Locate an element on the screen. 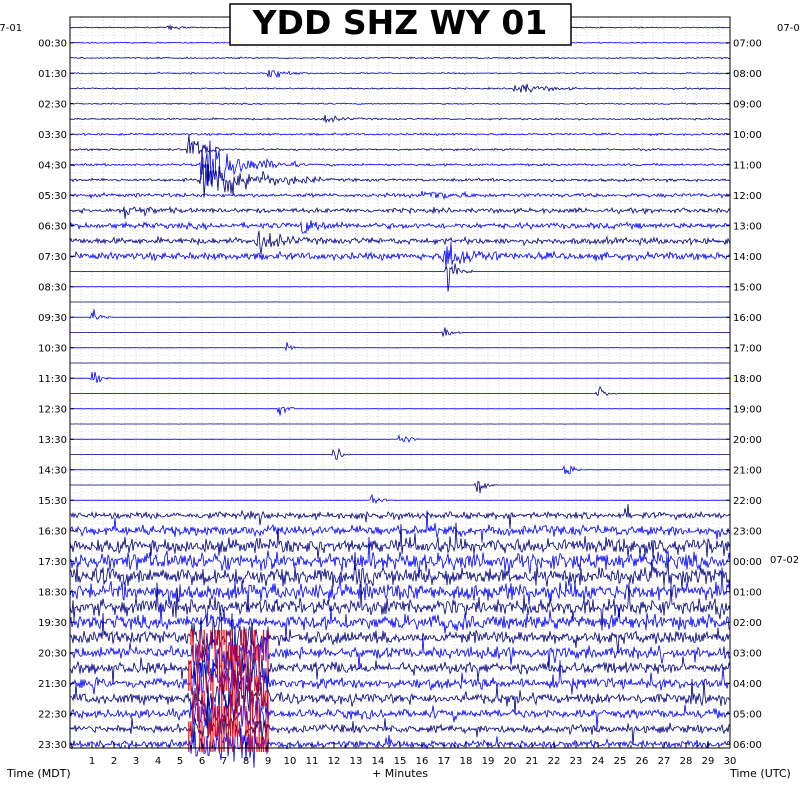 The width and height of the screenshot is (800, 800). x-tick-label: 16 is located at coordinates (422, 761).